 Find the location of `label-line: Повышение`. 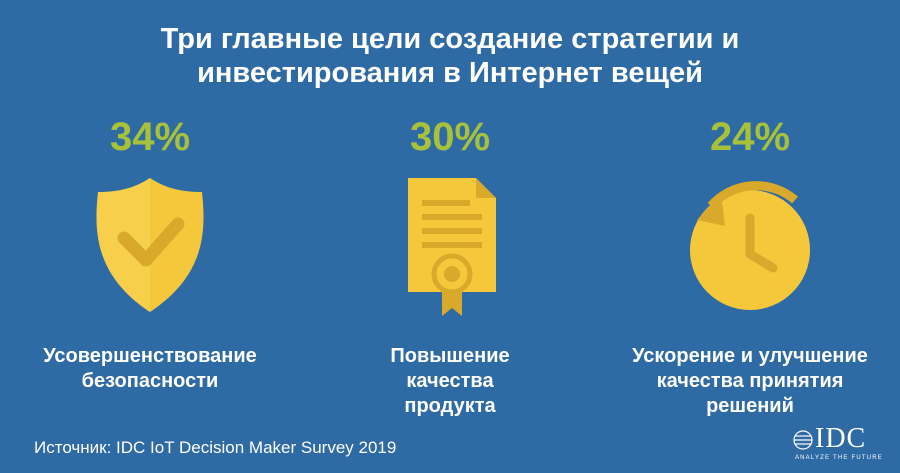

label-line: Повышение is located at coordinates (450, 356).